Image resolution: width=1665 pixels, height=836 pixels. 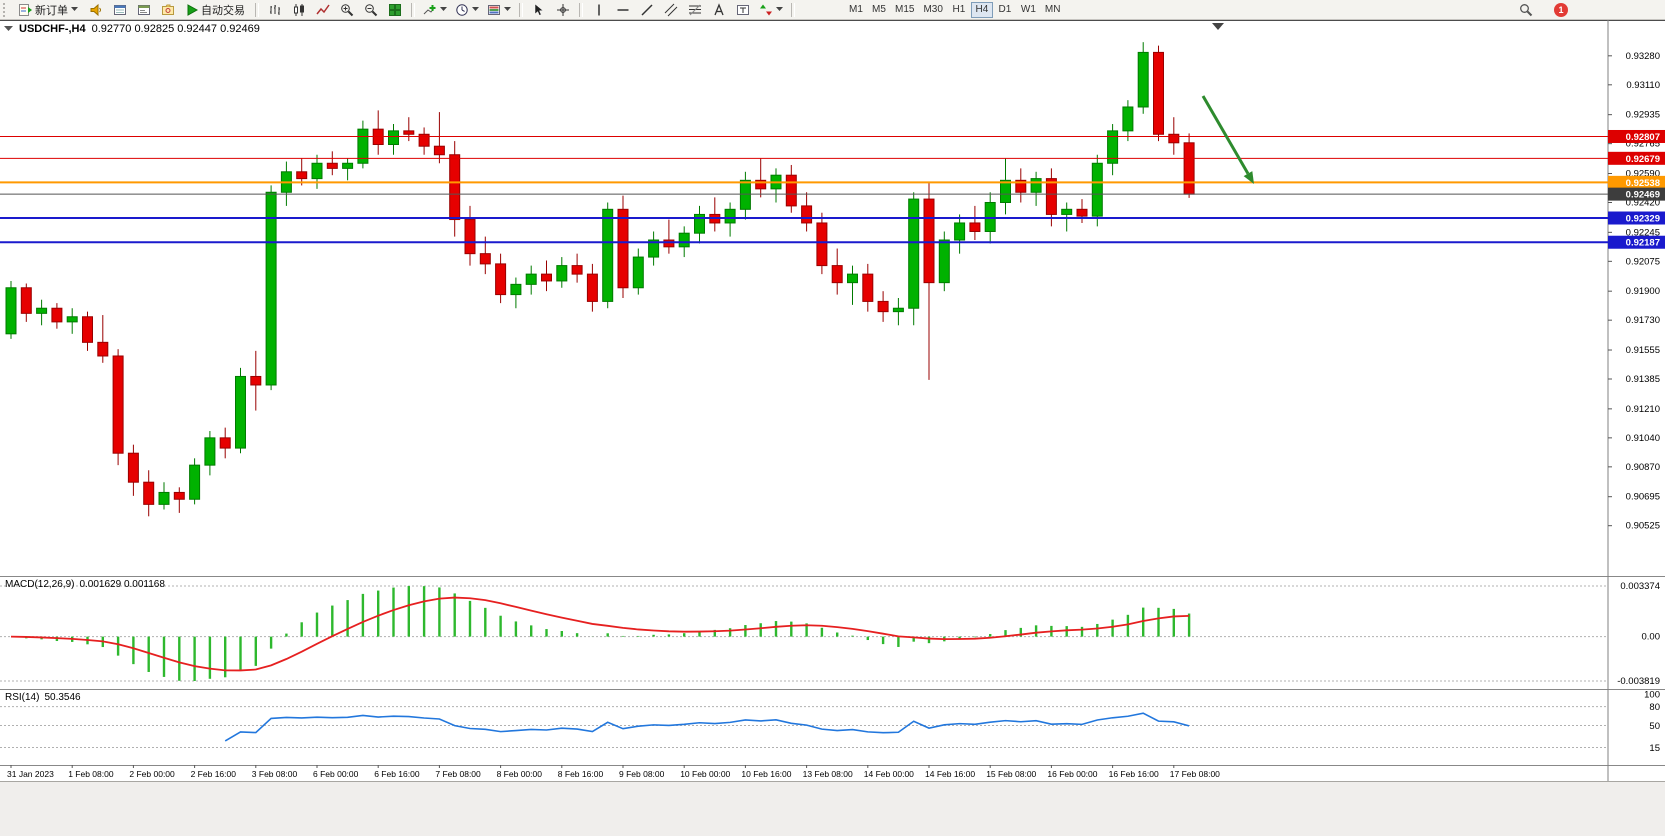 What do you see at coordinates (1643, 320) in the screenshot?
I see `price-axis-label: 0.91730` at bounding box center [1643, 320].